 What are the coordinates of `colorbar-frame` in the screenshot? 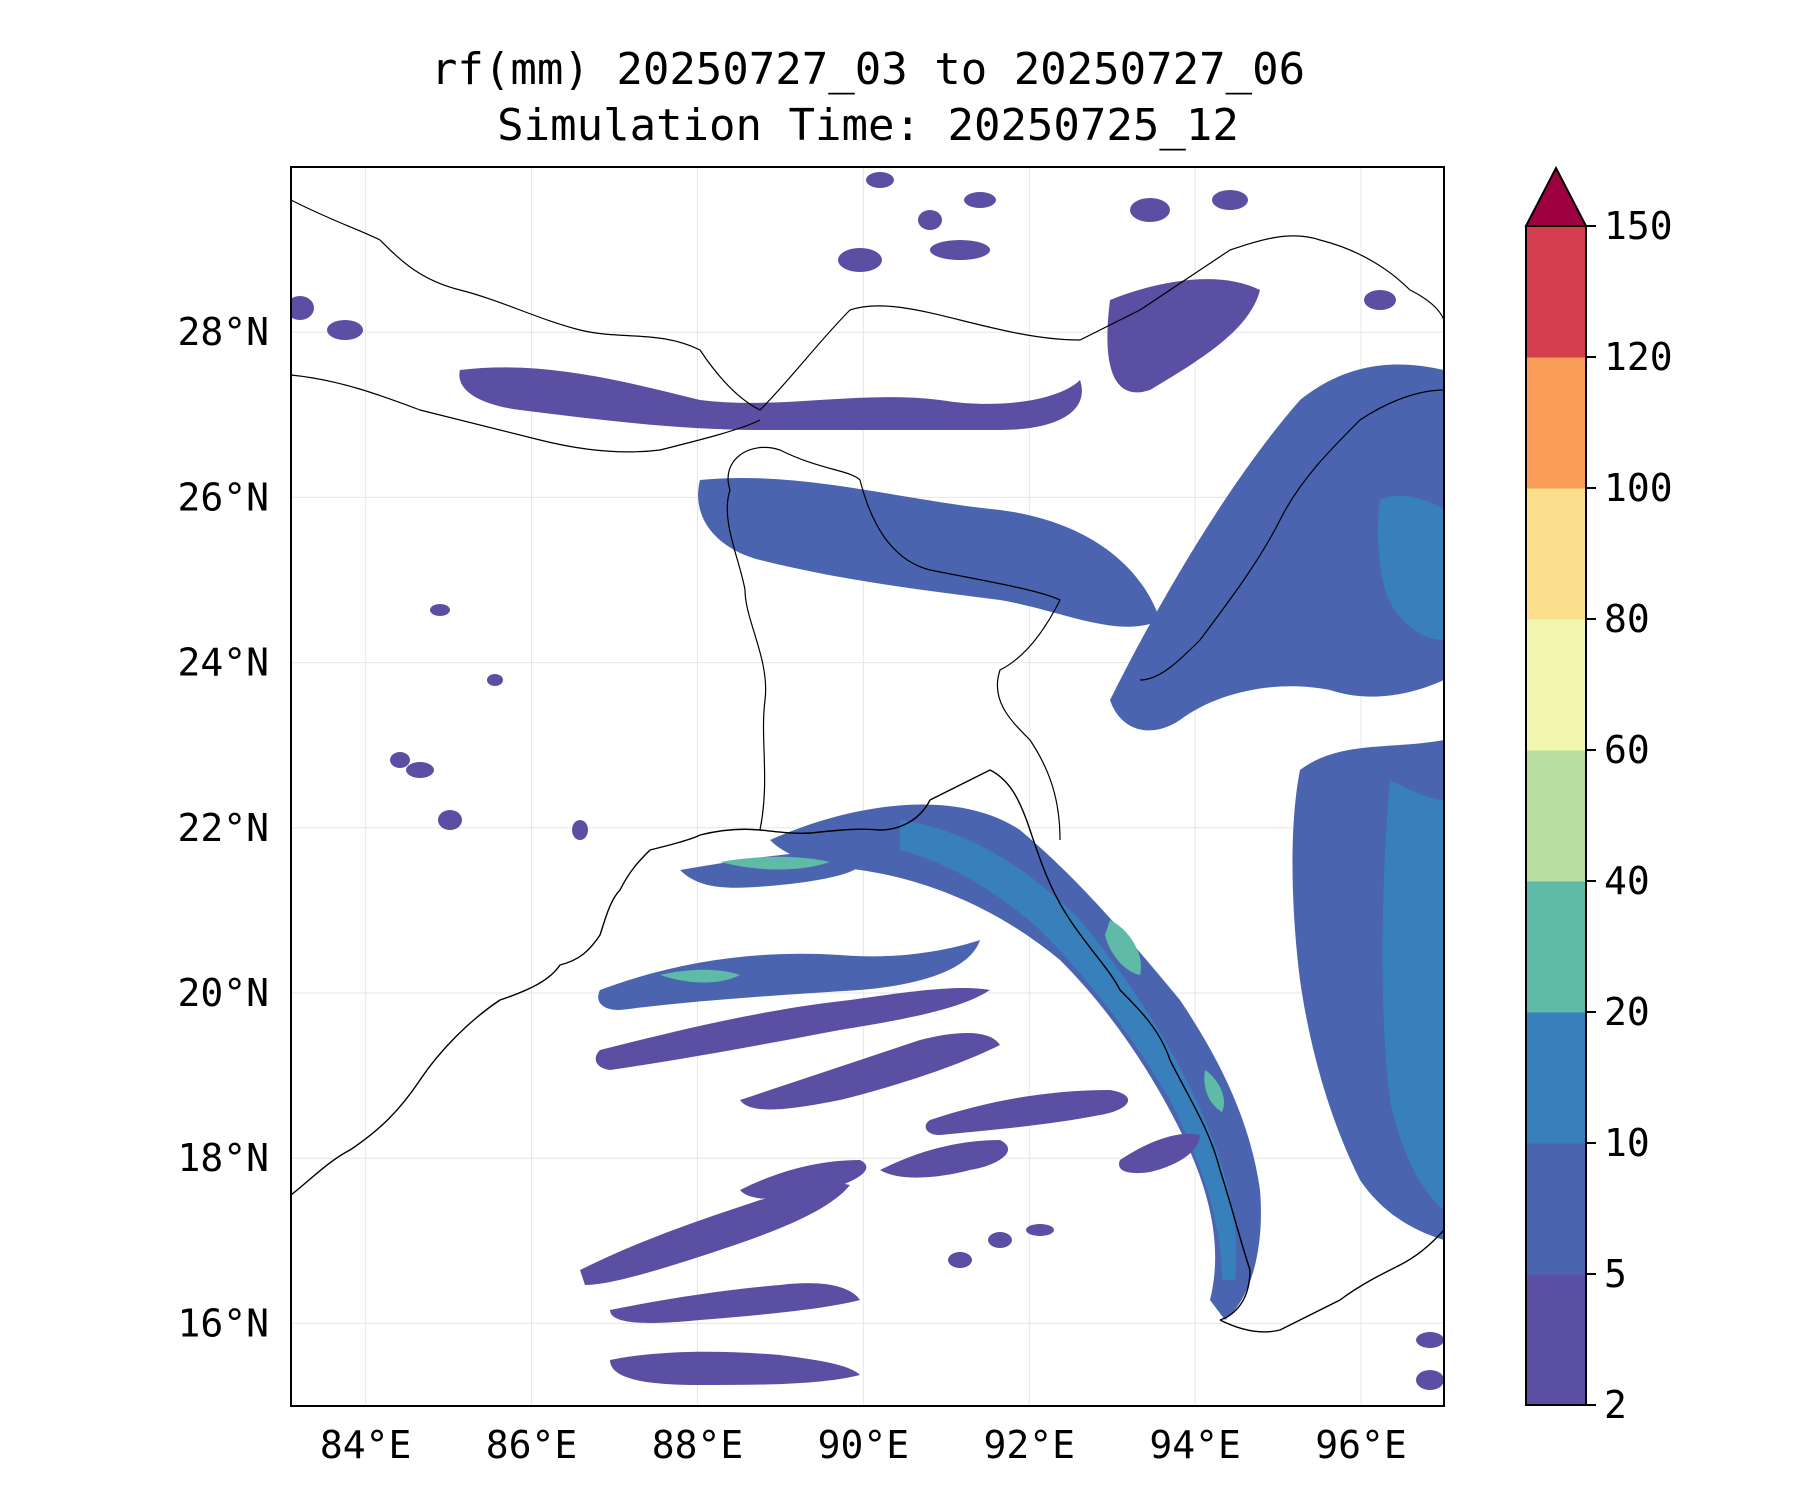 It's located at (1556, 815).